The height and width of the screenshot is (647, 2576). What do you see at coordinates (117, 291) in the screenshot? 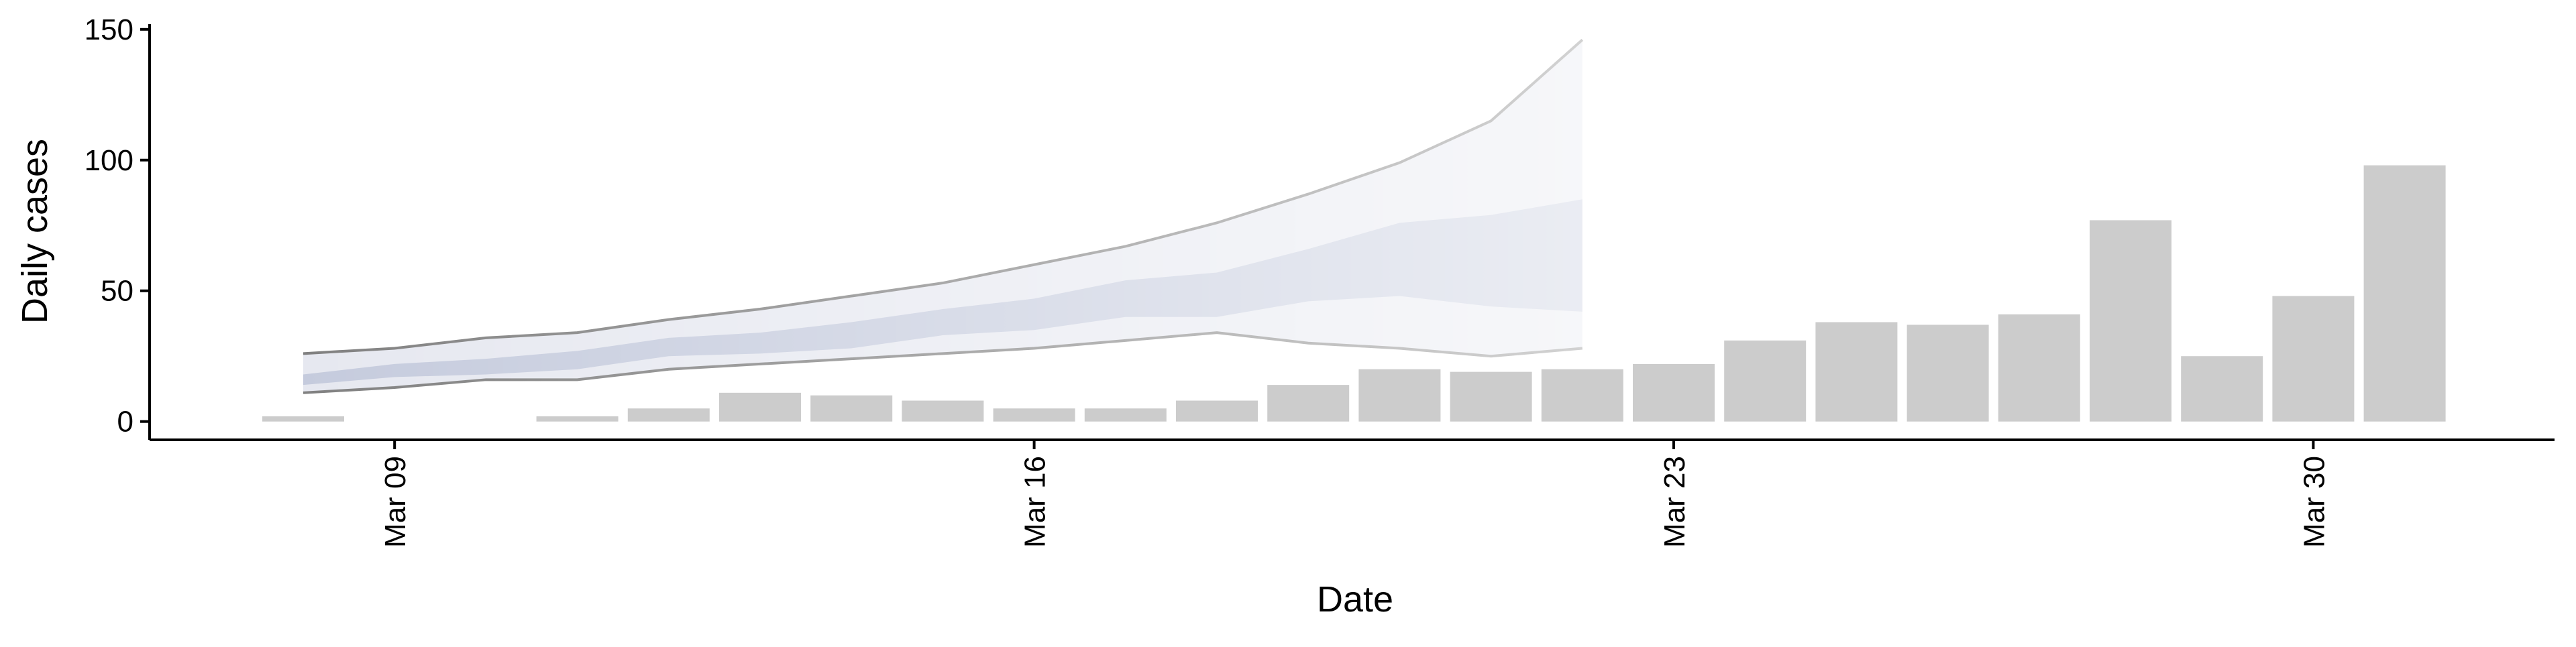
I see `y-tick-label: 50` at bounding box center [117, 291].